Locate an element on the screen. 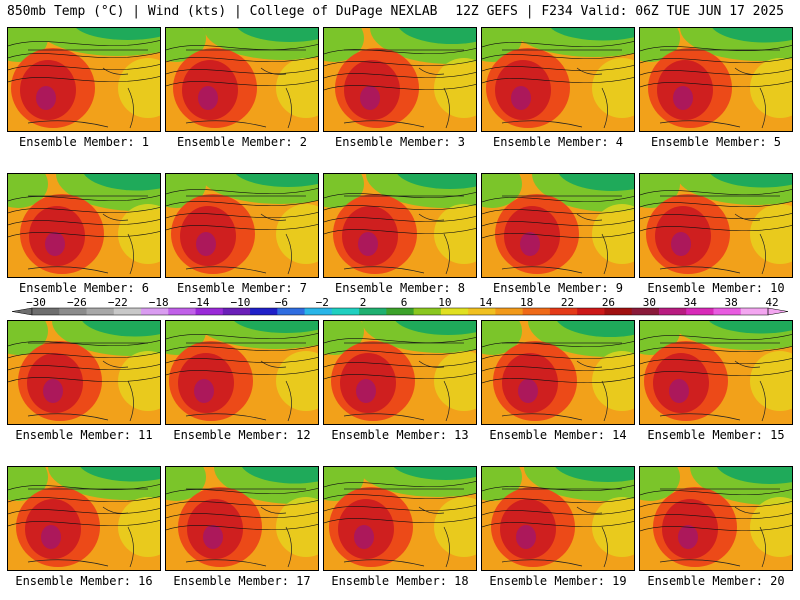 This screenshot has height=600, width=800. ensemble-member-label: Ensemble Member: 18 is located at coordinates (400, 581).